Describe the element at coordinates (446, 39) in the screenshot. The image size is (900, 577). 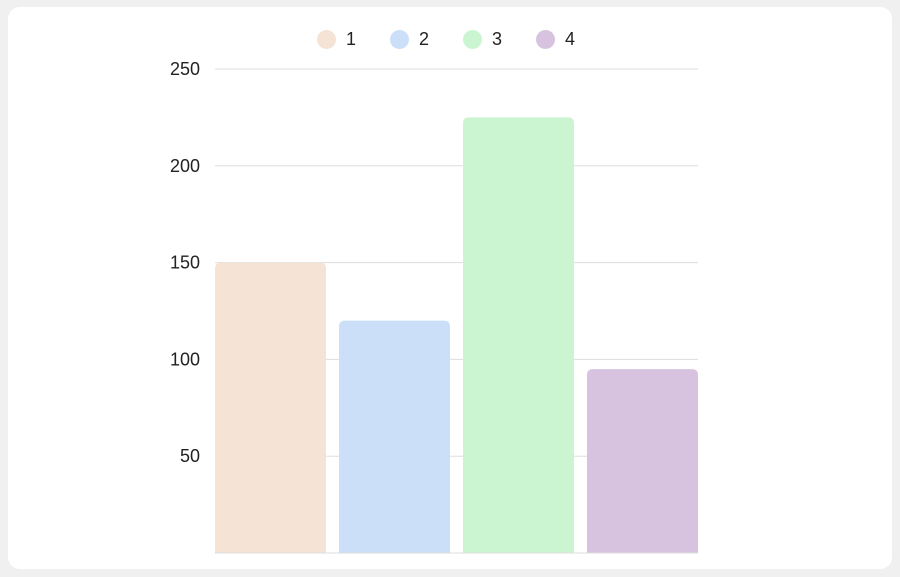
I see `chart-legend: 1 2 3 4` at that location.